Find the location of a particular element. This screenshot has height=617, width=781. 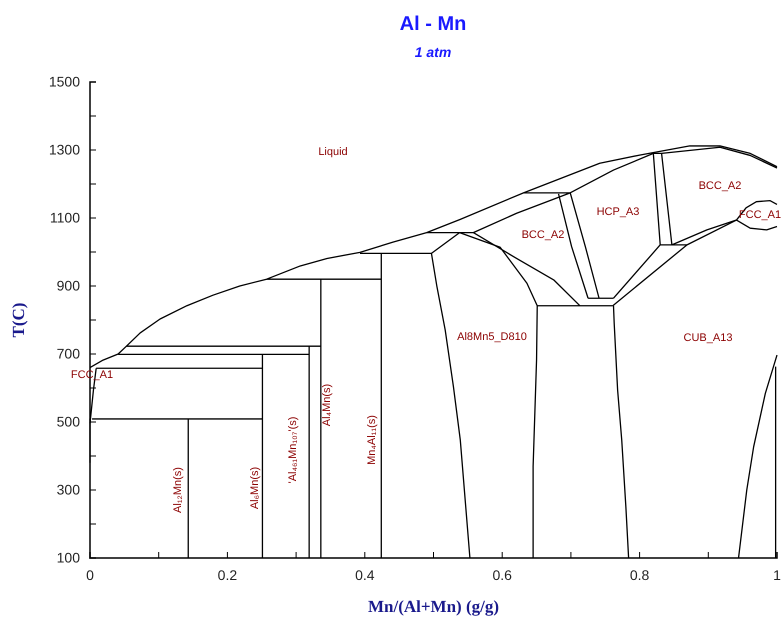

x-tick-label: 0.2 is located at coordinates (228, 574).